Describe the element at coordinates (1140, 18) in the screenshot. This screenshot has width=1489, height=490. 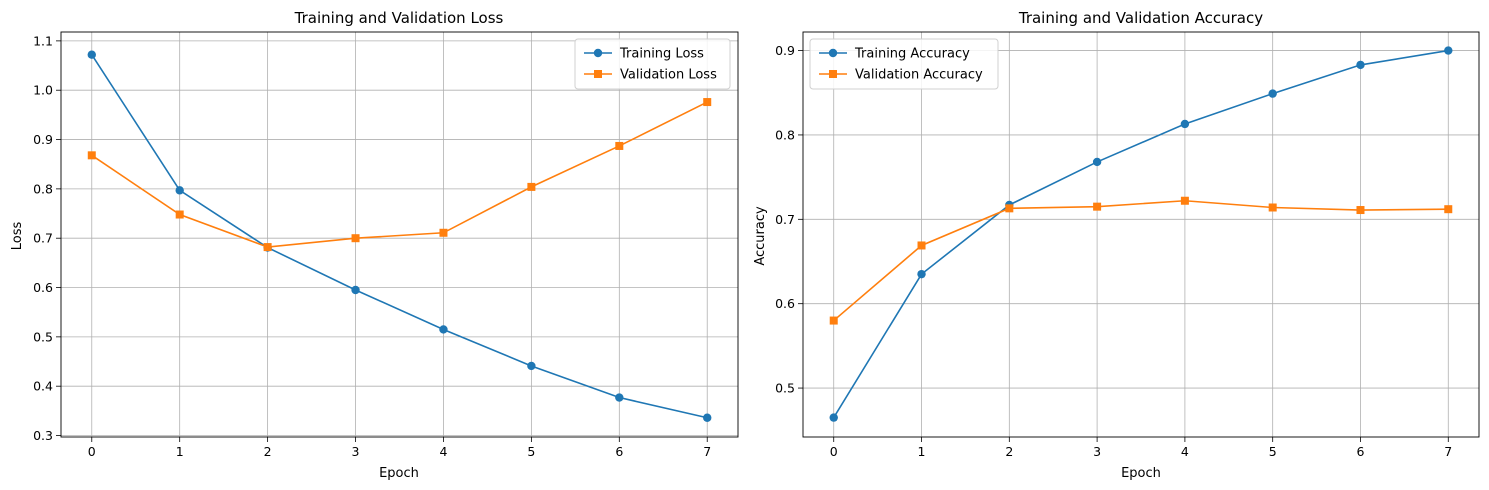
I see `accuracy-chart-title: Training and Validation Accuracy` at that location.